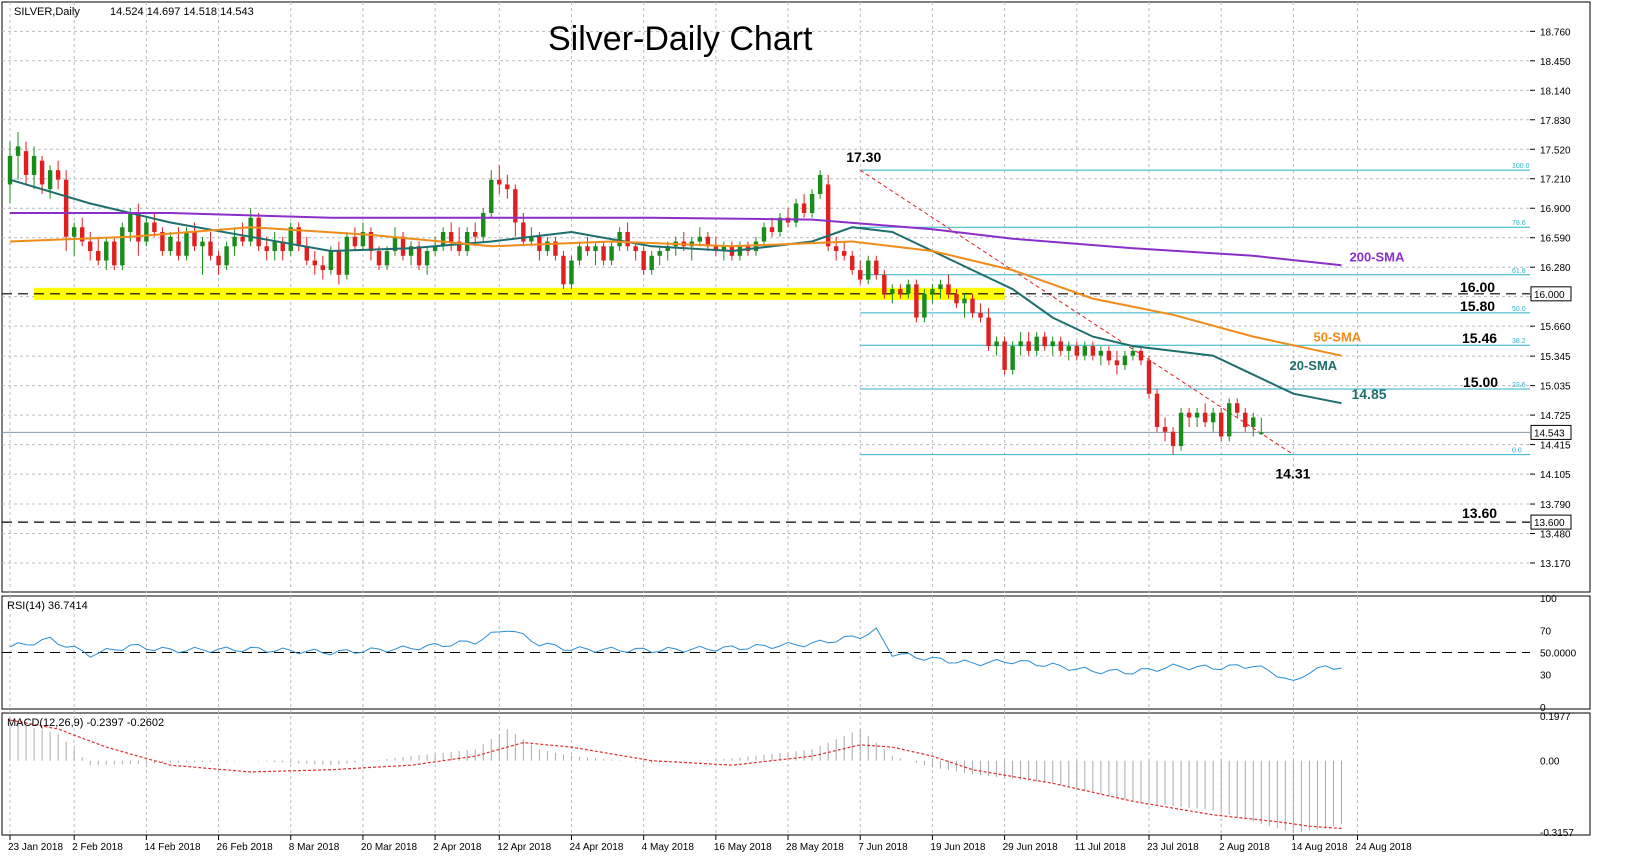  Describe the element at coordinates (1368, 394) in the screenshot. I see `annotation-sma20-value: 14.85` at that location.